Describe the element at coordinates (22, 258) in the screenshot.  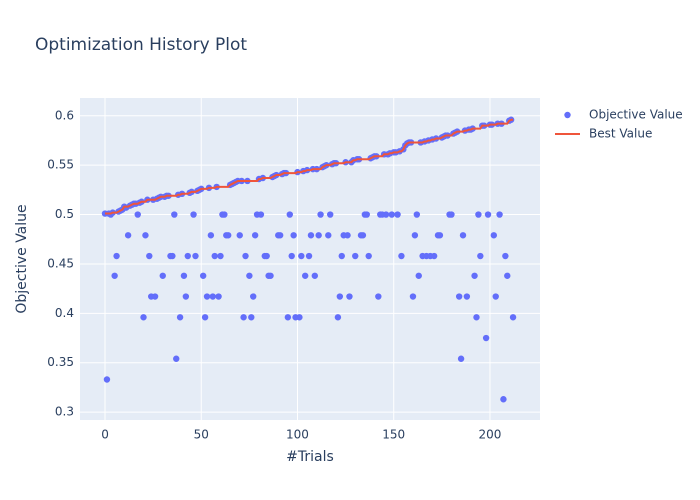
I see `y-axis-label: Objective Value` at that location.